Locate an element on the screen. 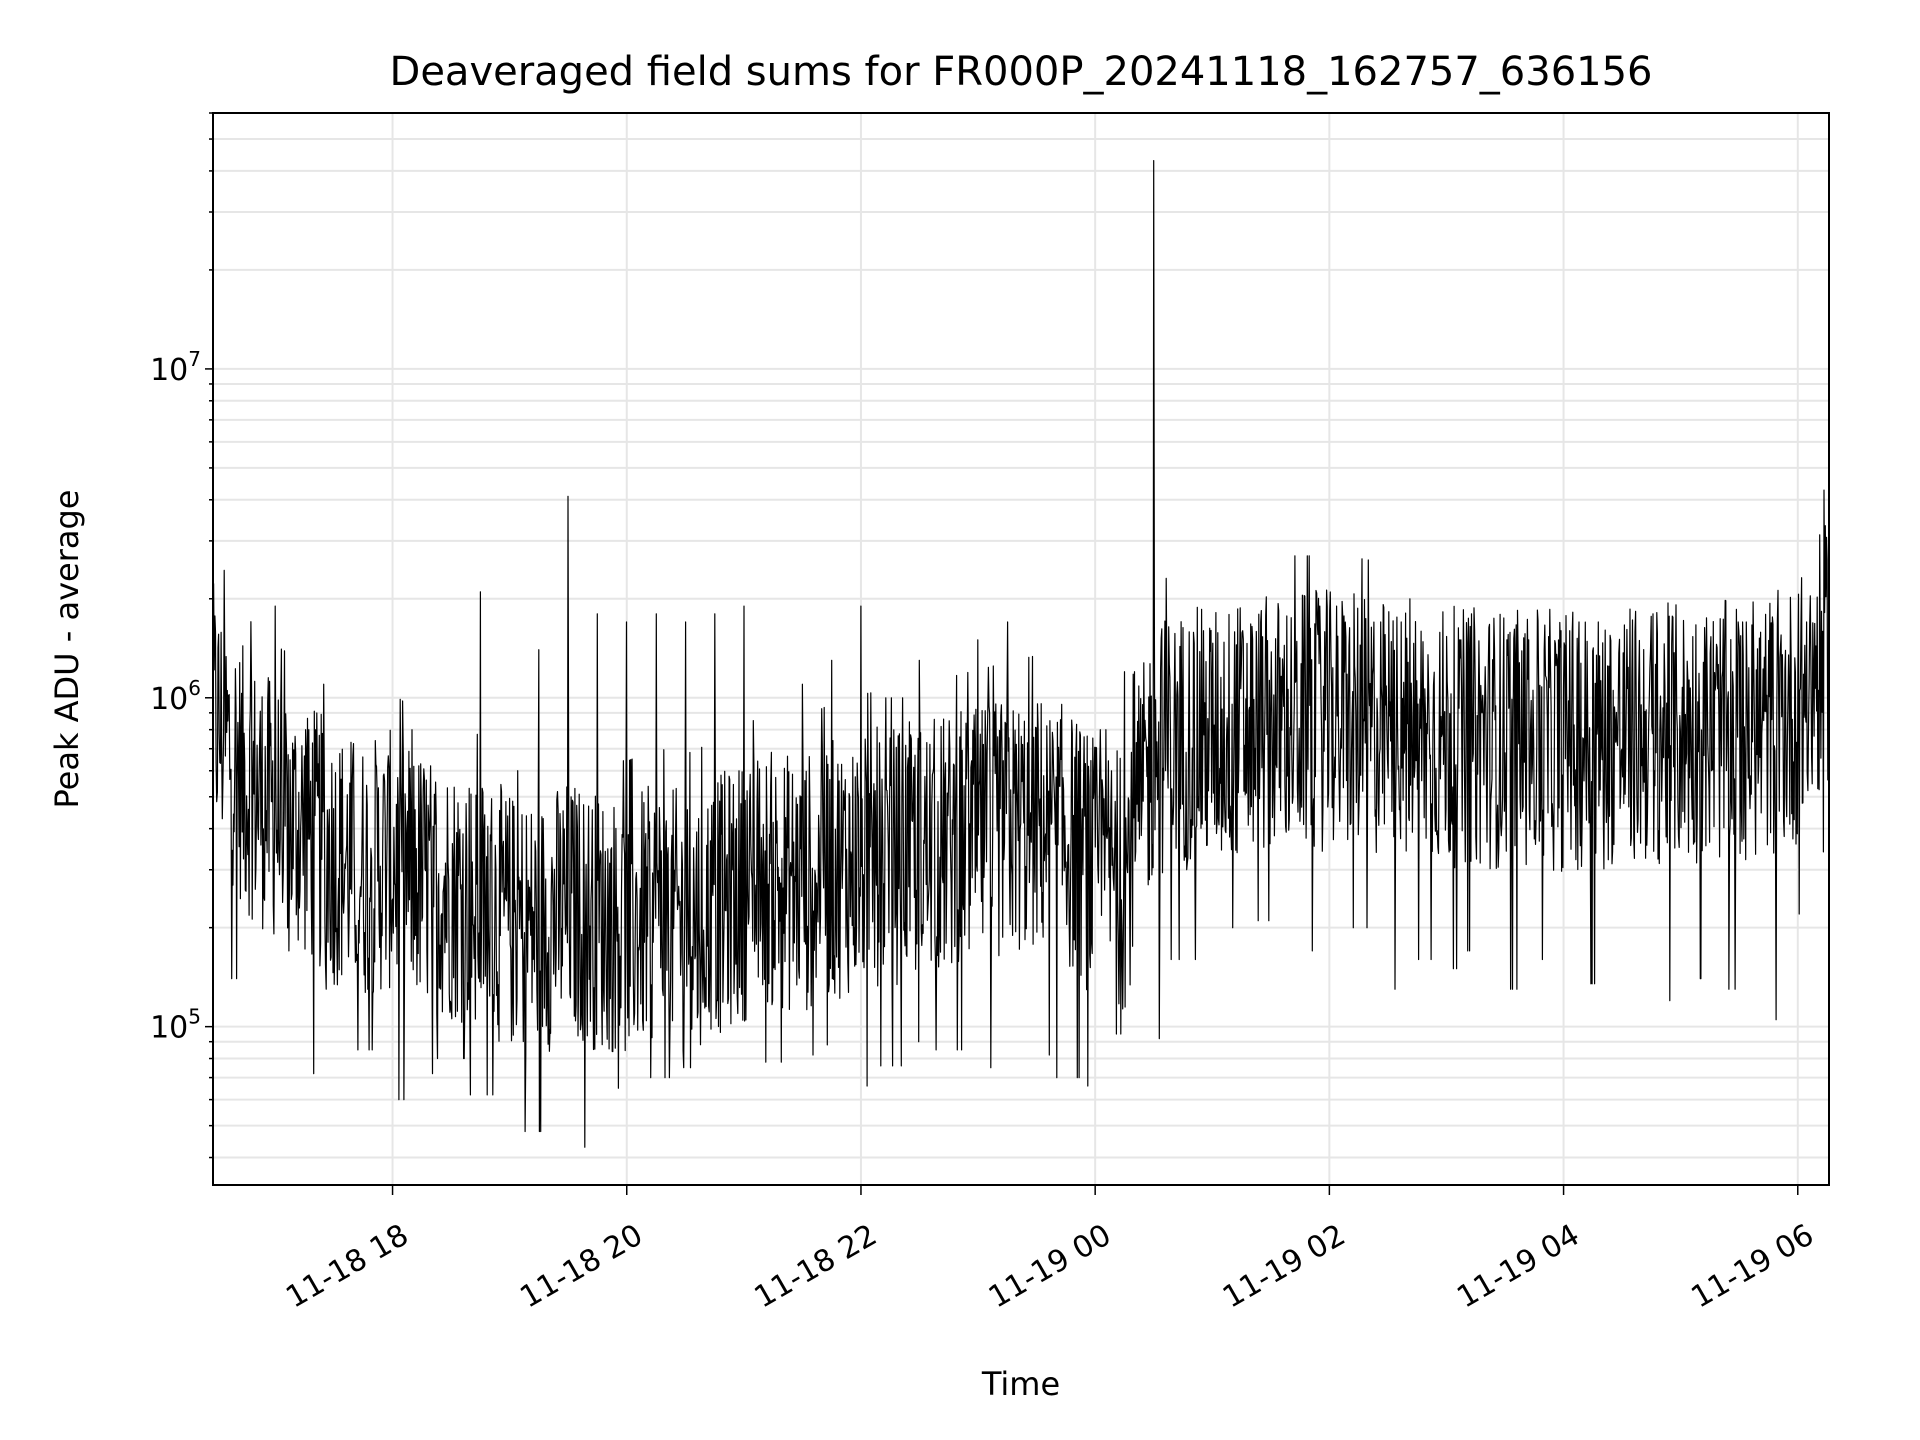  y-tick-label: 10⁷ is located at coordinates (175, 367).